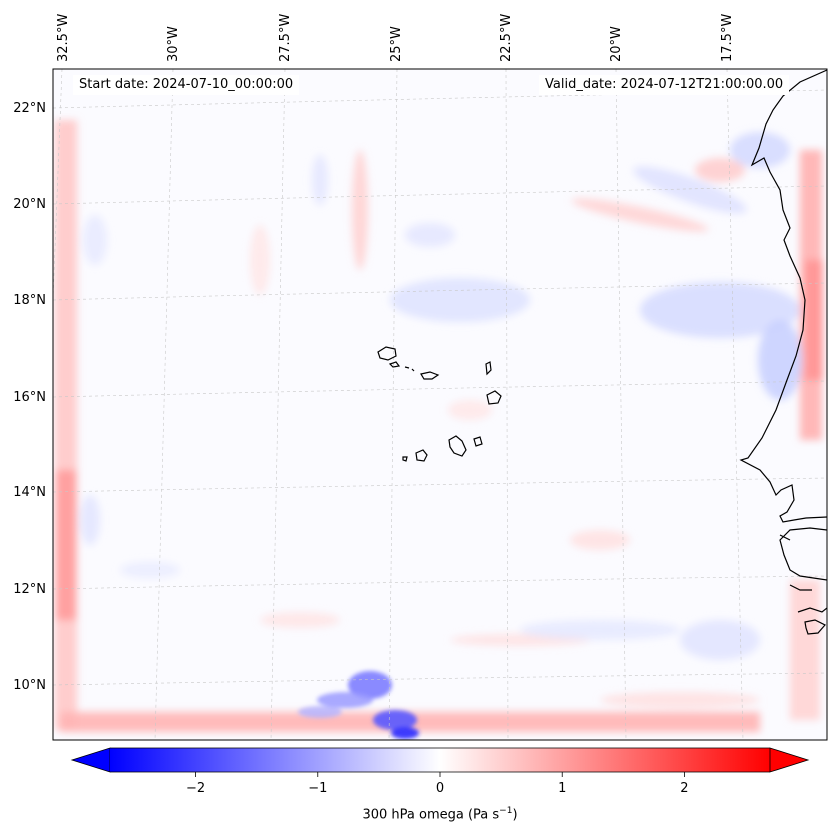 The image size is (837, 839). What do you see at coordinates (440, 788) in the screenshot?
I see `colorbar-tick-label: 0` at bounding box center [440, 788].